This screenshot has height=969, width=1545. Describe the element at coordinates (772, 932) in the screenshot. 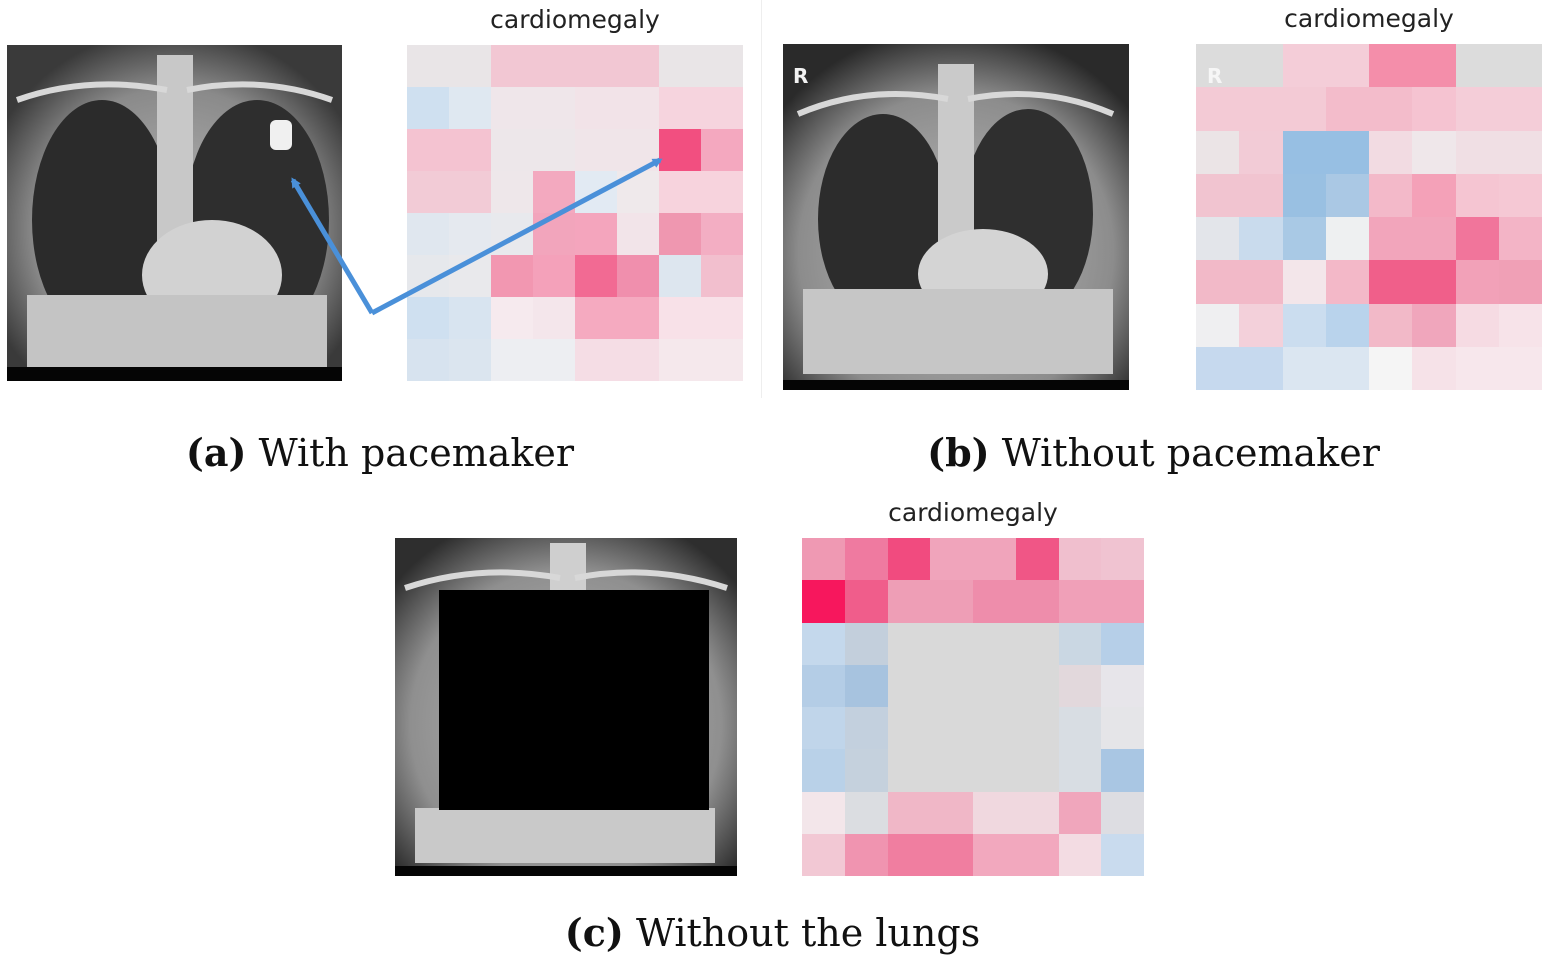

I see `caption-c: (c) Without the lungs` at that location.